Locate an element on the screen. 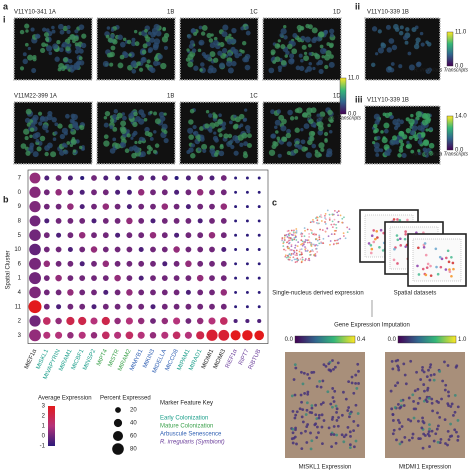 Image resolution: width=474 pixels, height=474 pixels. y-tick-label: 8 is located at coordinates (20, 221).